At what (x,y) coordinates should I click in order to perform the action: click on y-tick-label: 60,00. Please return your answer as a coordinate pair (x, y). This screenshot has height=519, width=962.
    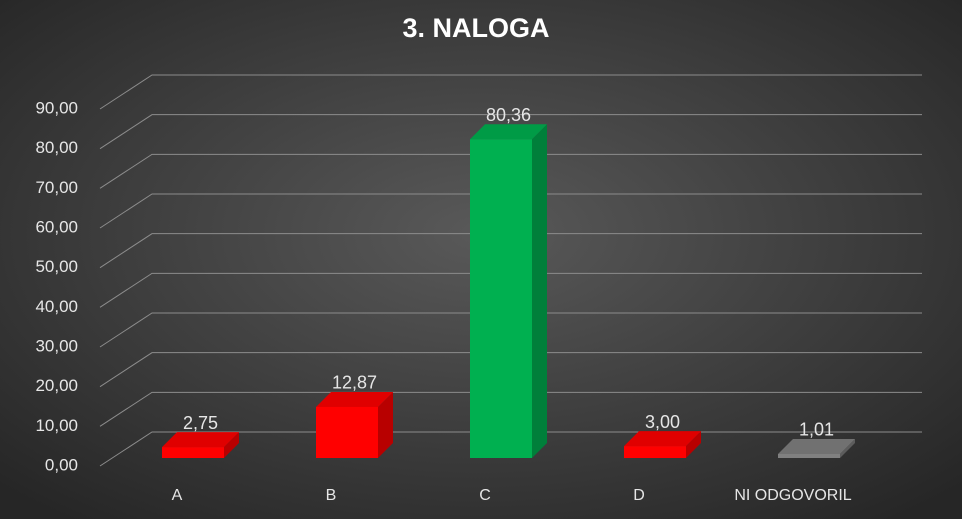
    Looking at the image, I should click on (56, 226).